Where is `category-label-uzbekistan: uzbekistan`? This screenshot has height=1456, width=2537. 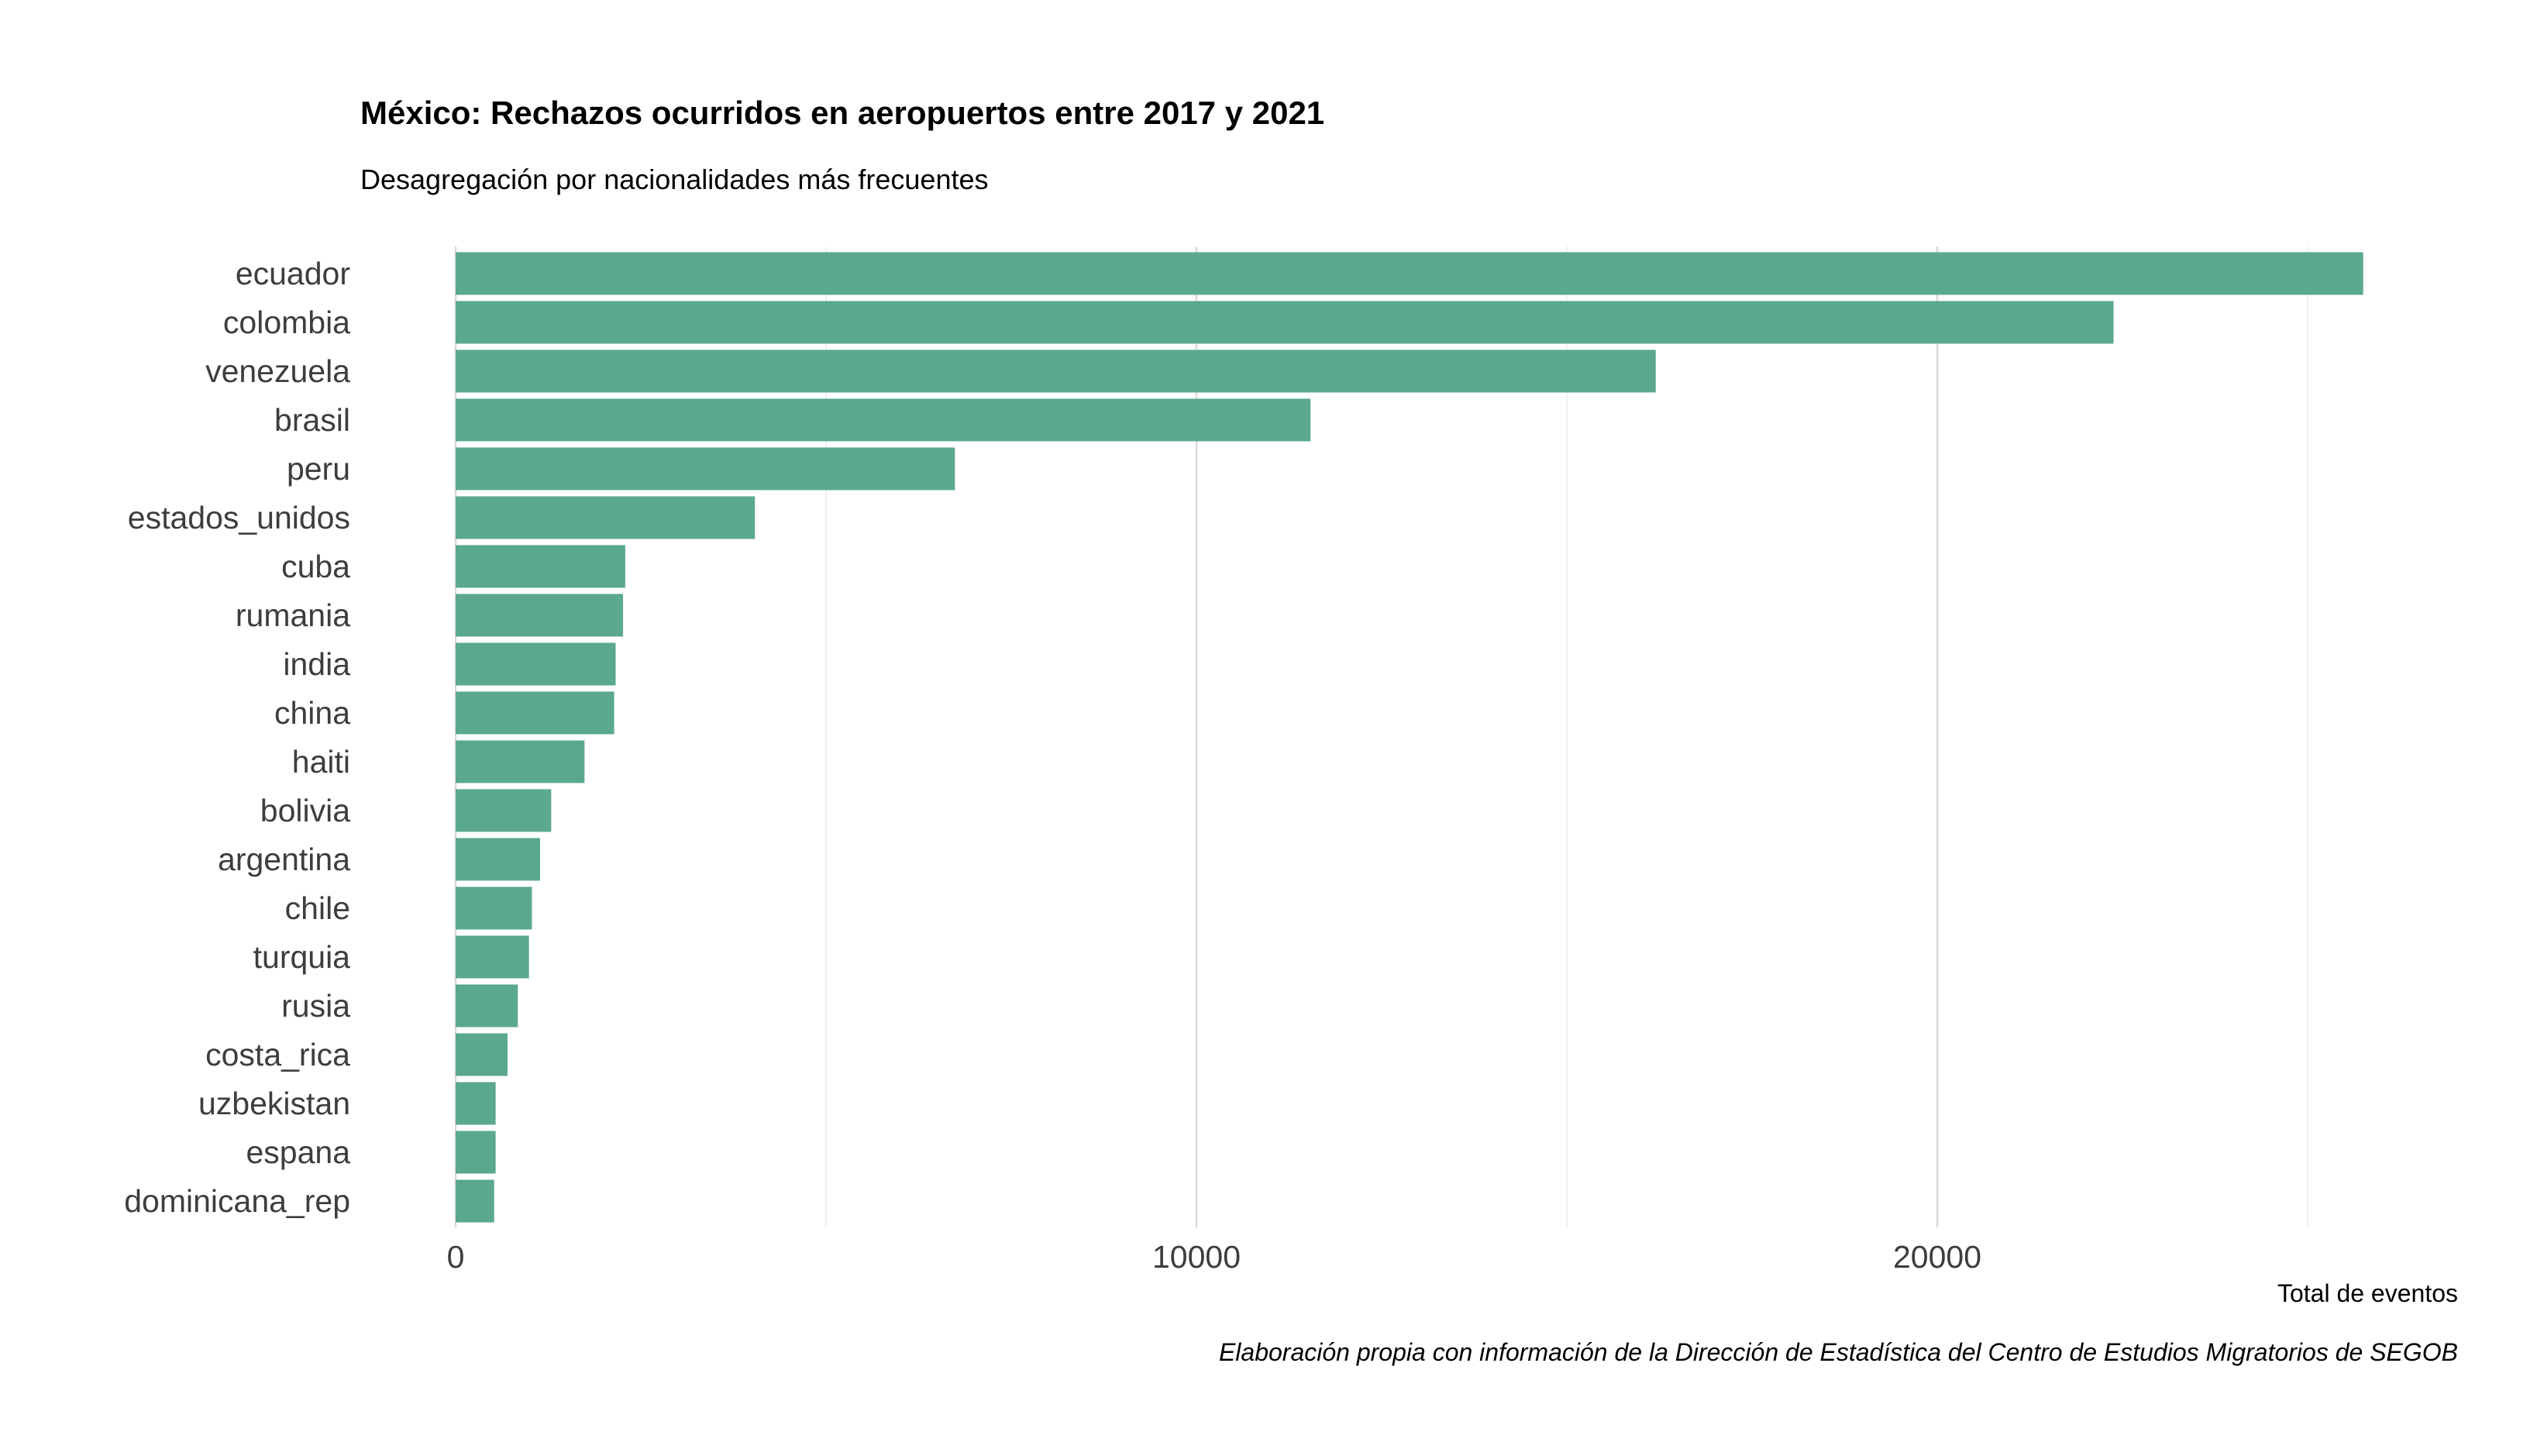
category-label-uzbekistan: uzbekistan is located at coordinates (274, 1103).